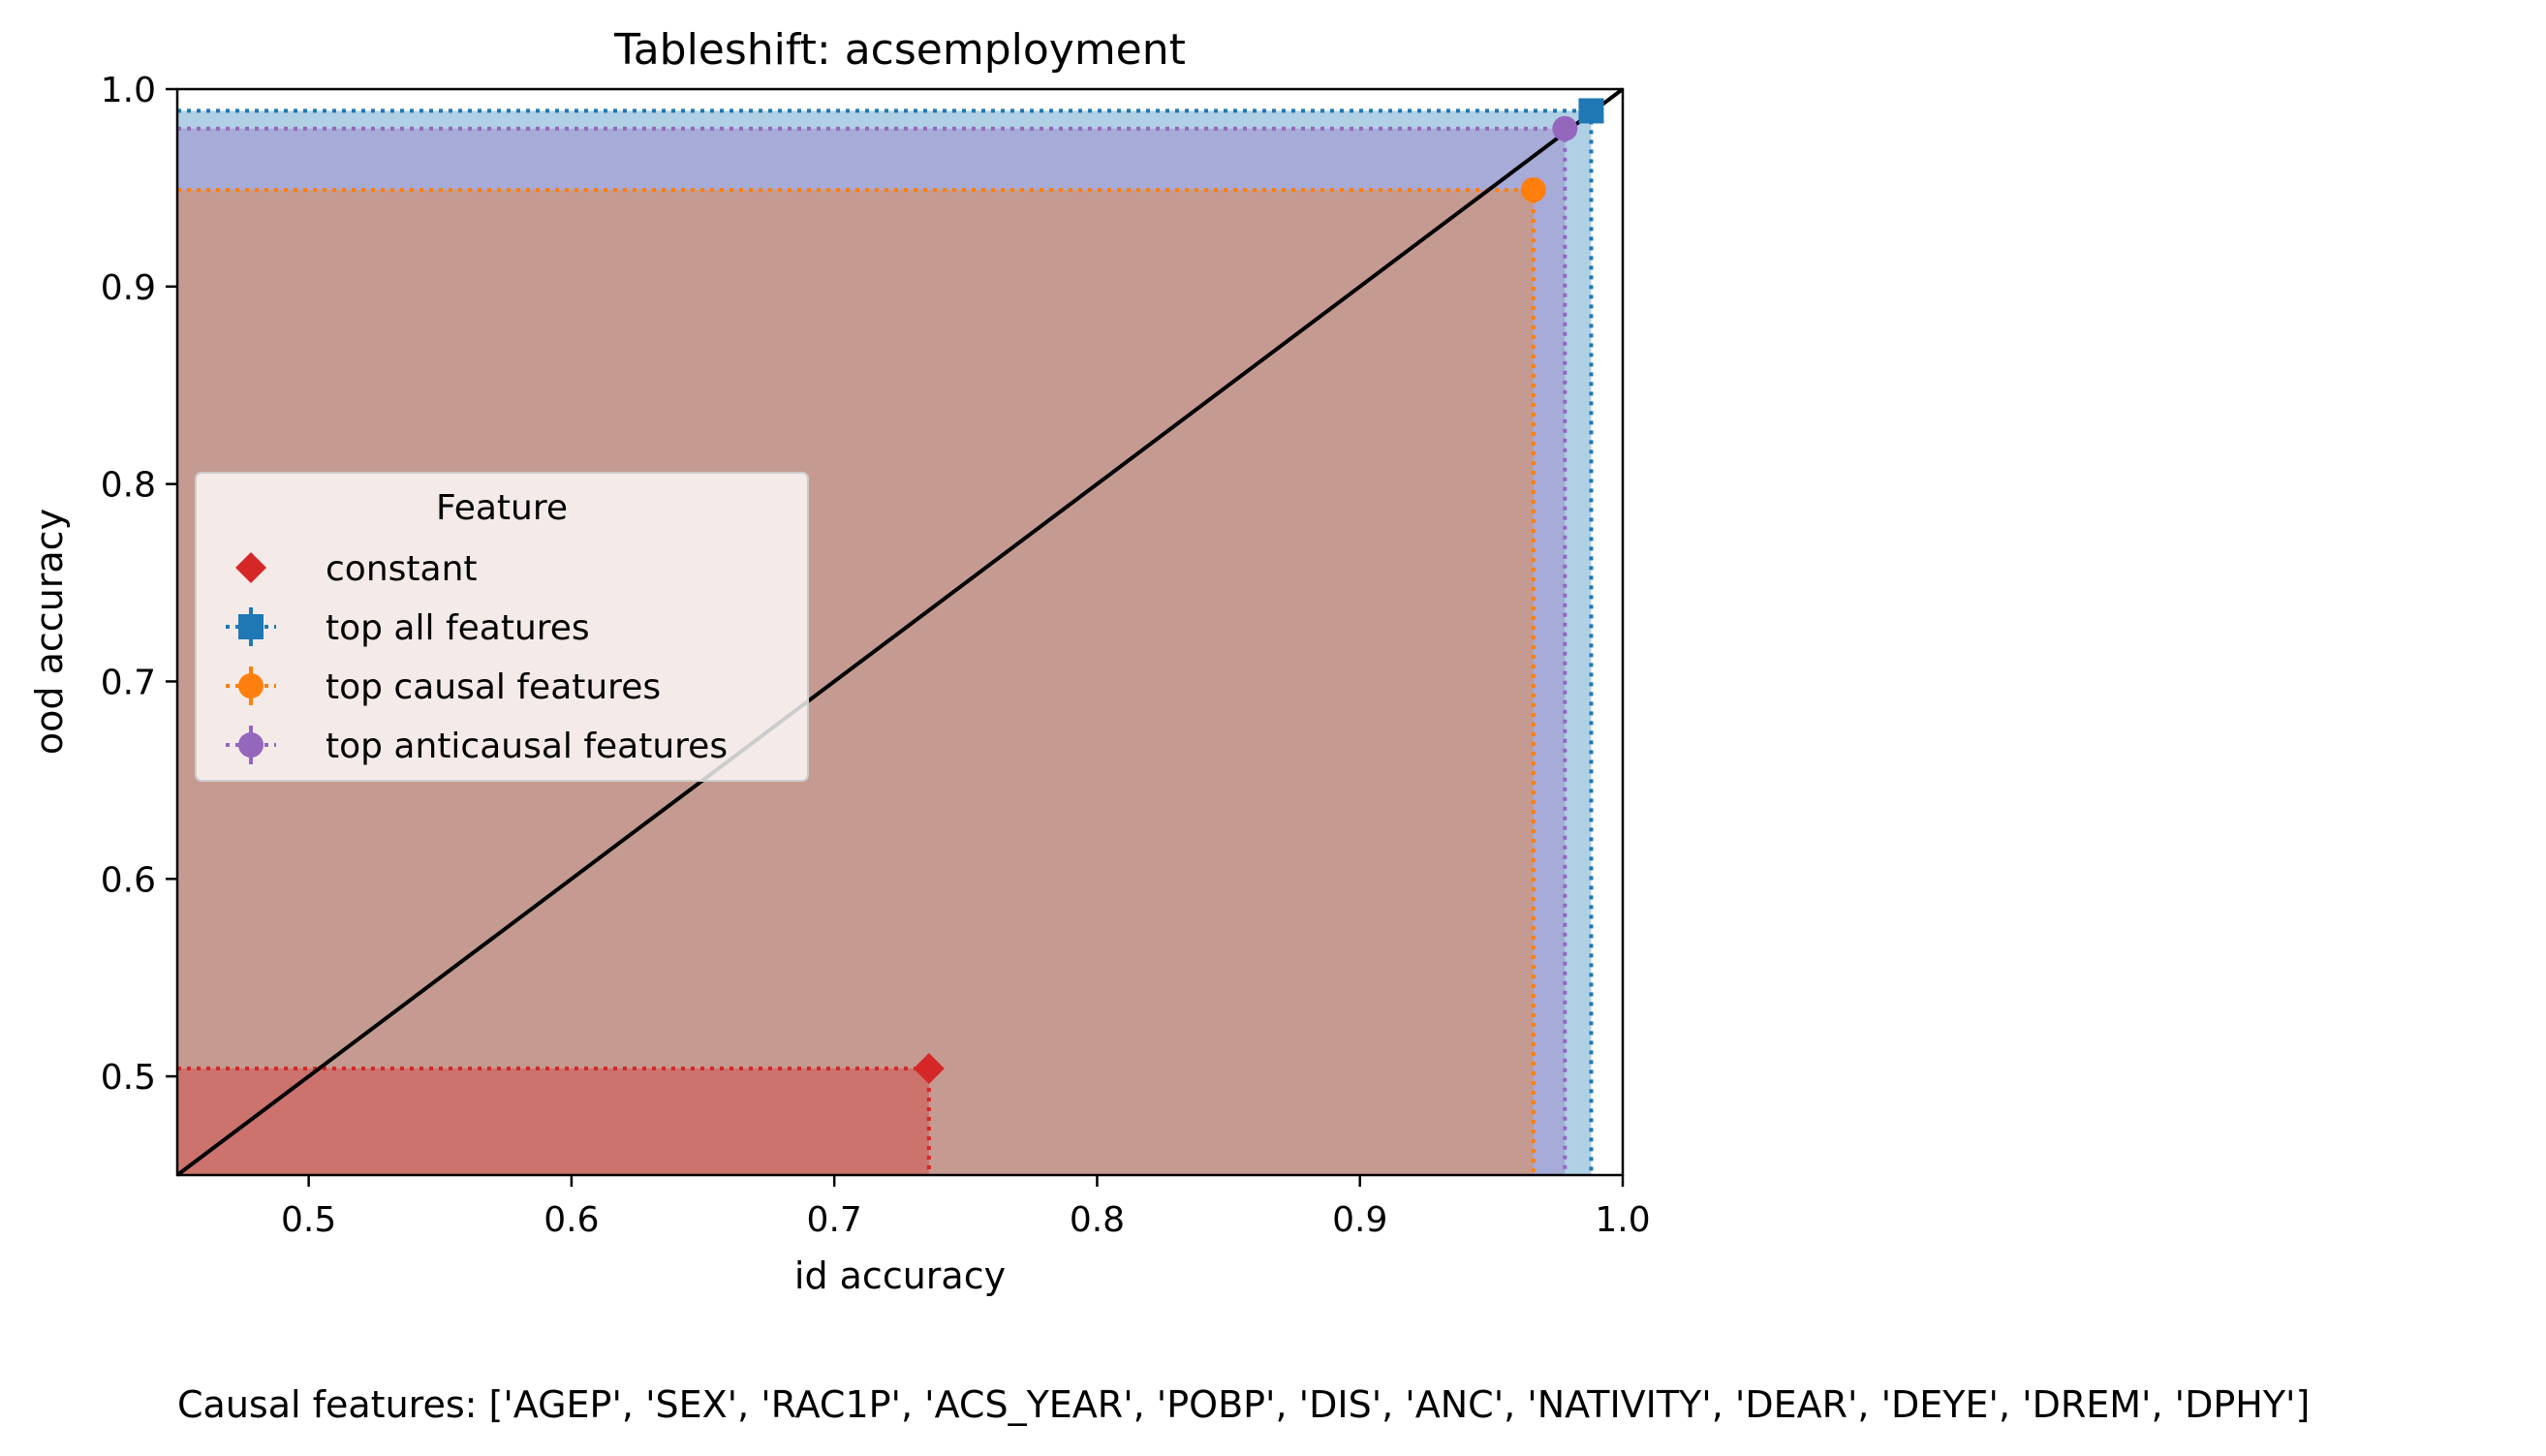 The width and height of the screenshot is (2546, 1456). I want to click on y-axis-label: ood accuracy, so click(49, 632).